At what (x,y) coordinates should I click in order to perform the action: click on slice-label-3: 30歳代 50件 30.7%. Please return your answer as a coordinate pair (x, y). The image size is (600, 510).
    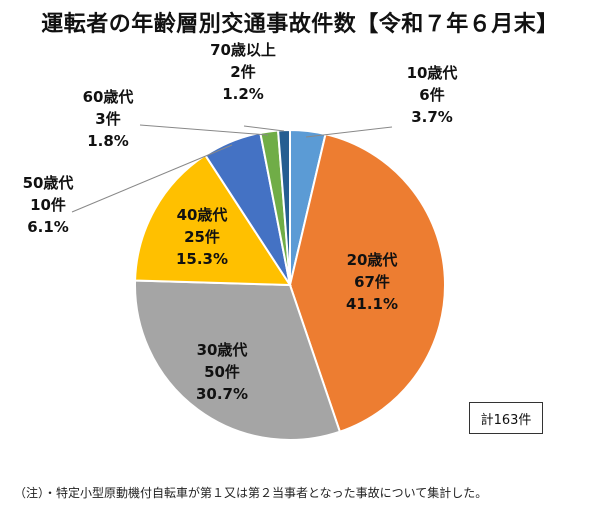
    Looking at the image, I should click on (222, 372).